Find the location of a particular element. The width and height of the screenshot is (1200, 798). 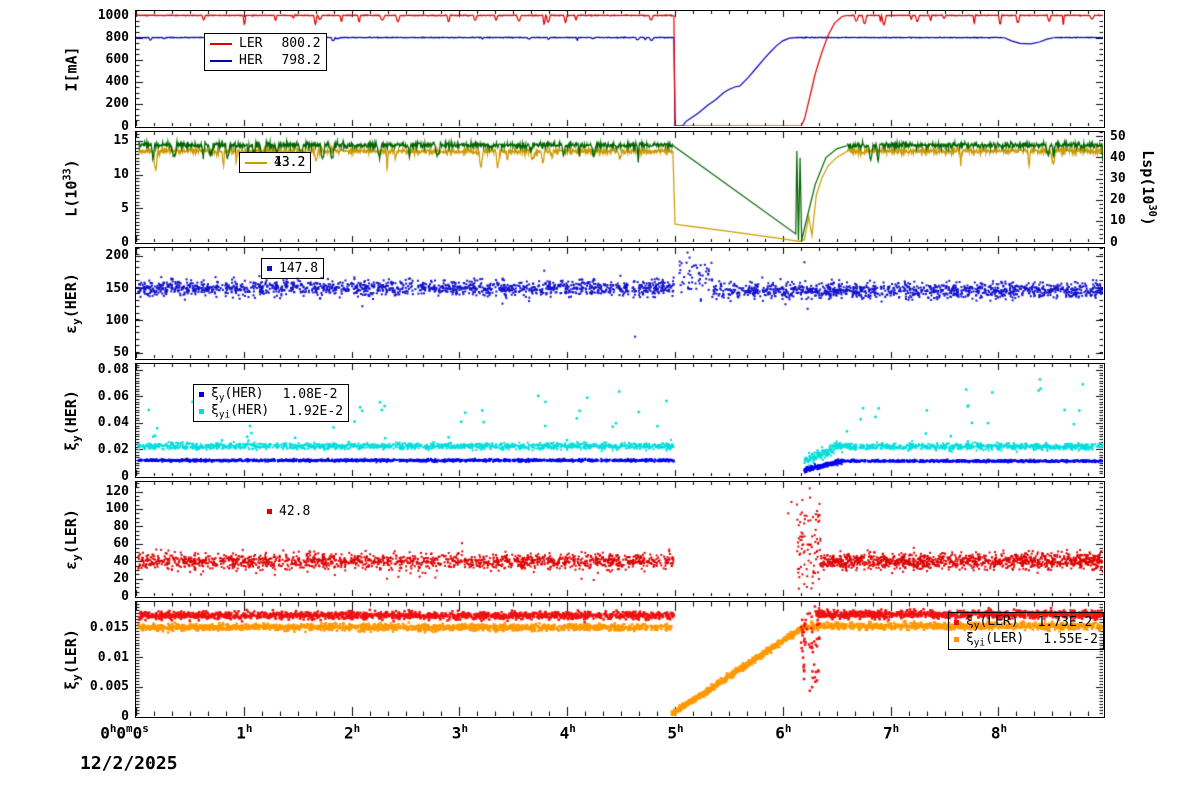

legend-value: 1.08E-2 is located at coordinates (310, 394).